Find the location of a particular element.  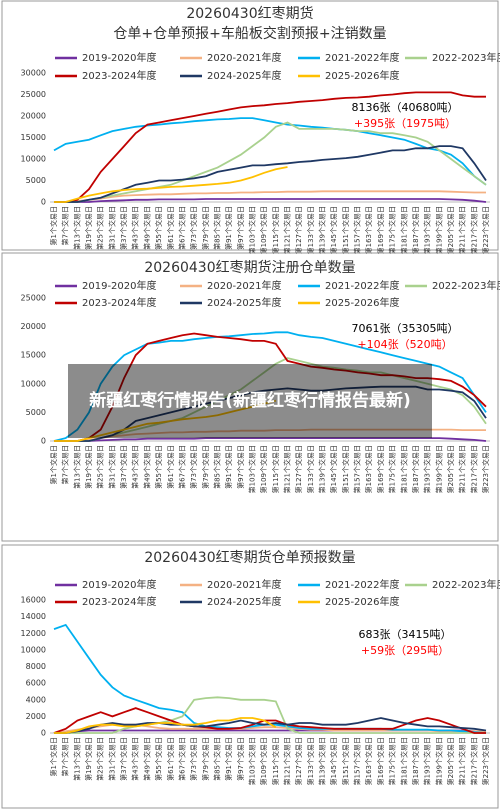

y-tick-label: 16000 is located at coordinates (33, 600).